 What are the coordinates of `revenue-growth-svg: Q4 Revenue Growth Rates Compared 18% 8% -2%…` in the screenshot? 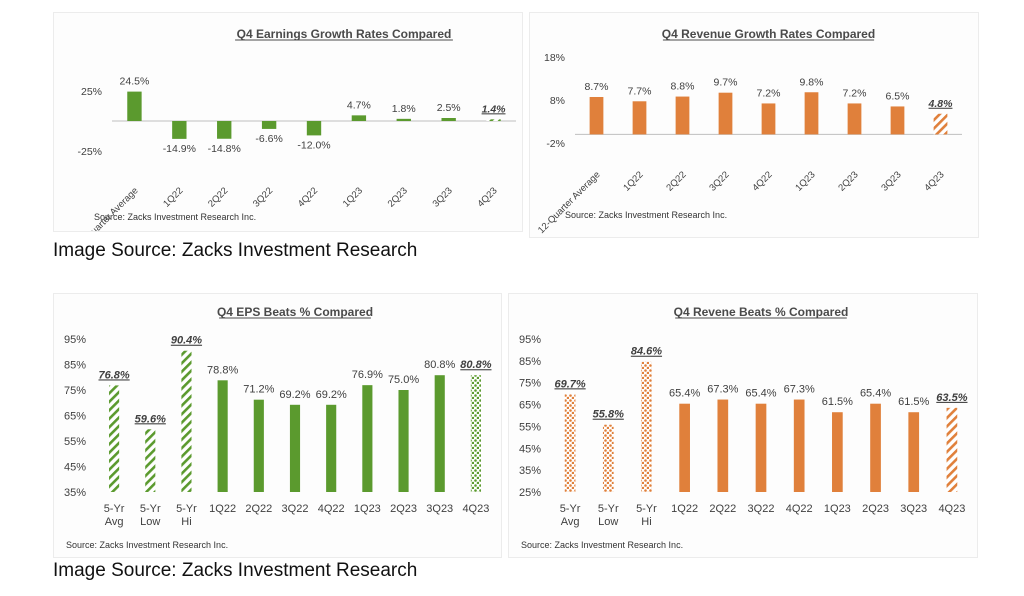 It's located at (749, 131).